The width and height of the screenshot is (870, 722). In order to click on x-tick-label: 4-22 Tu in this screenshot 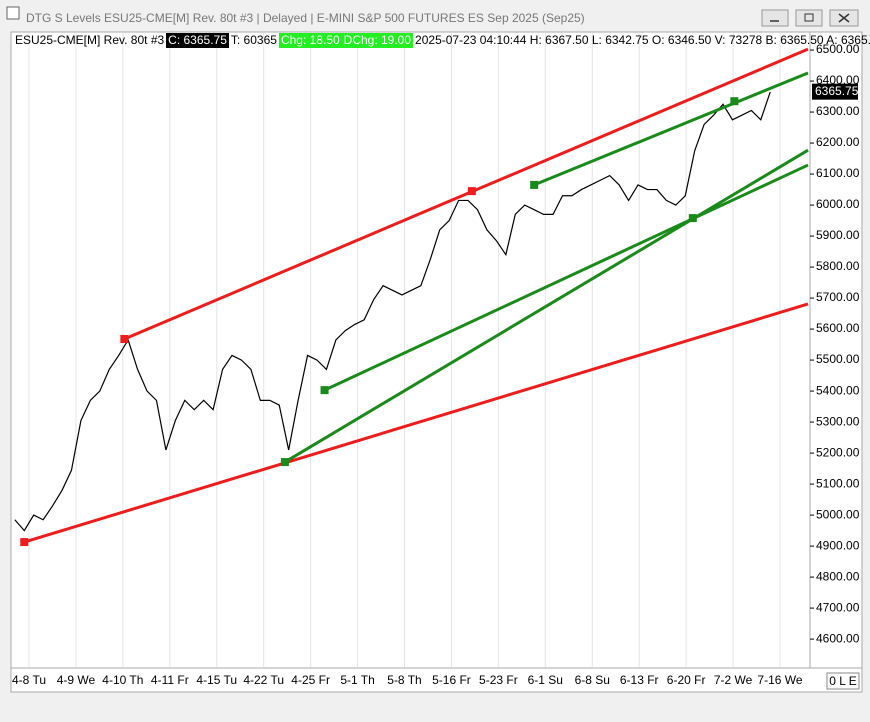, I will do `click(263, 680)`.